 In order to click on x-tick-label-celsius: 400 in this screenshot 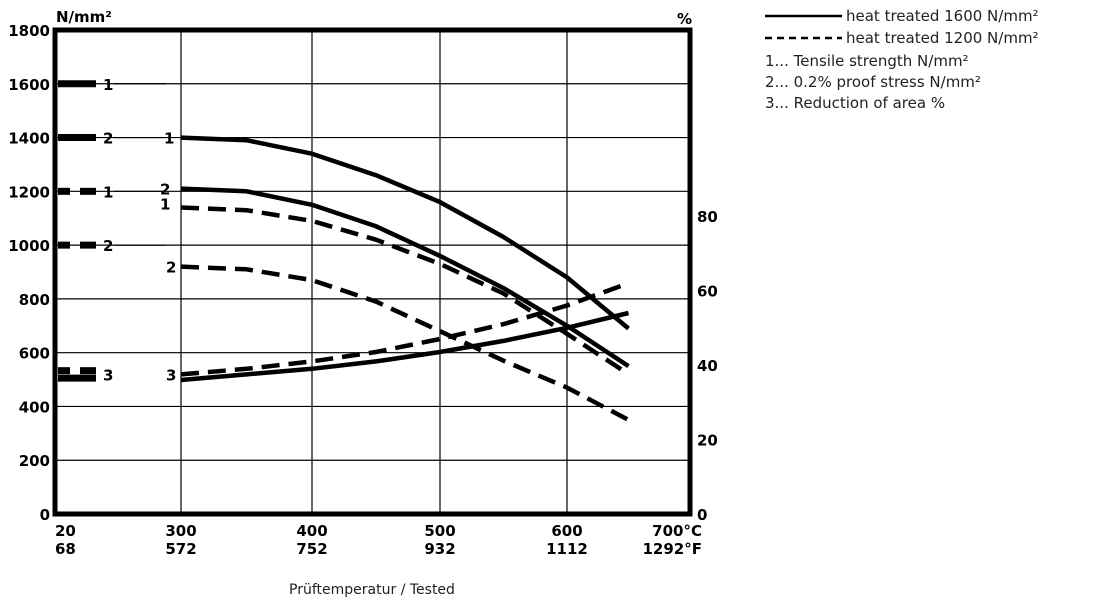, I will do `click(311, 531)`.